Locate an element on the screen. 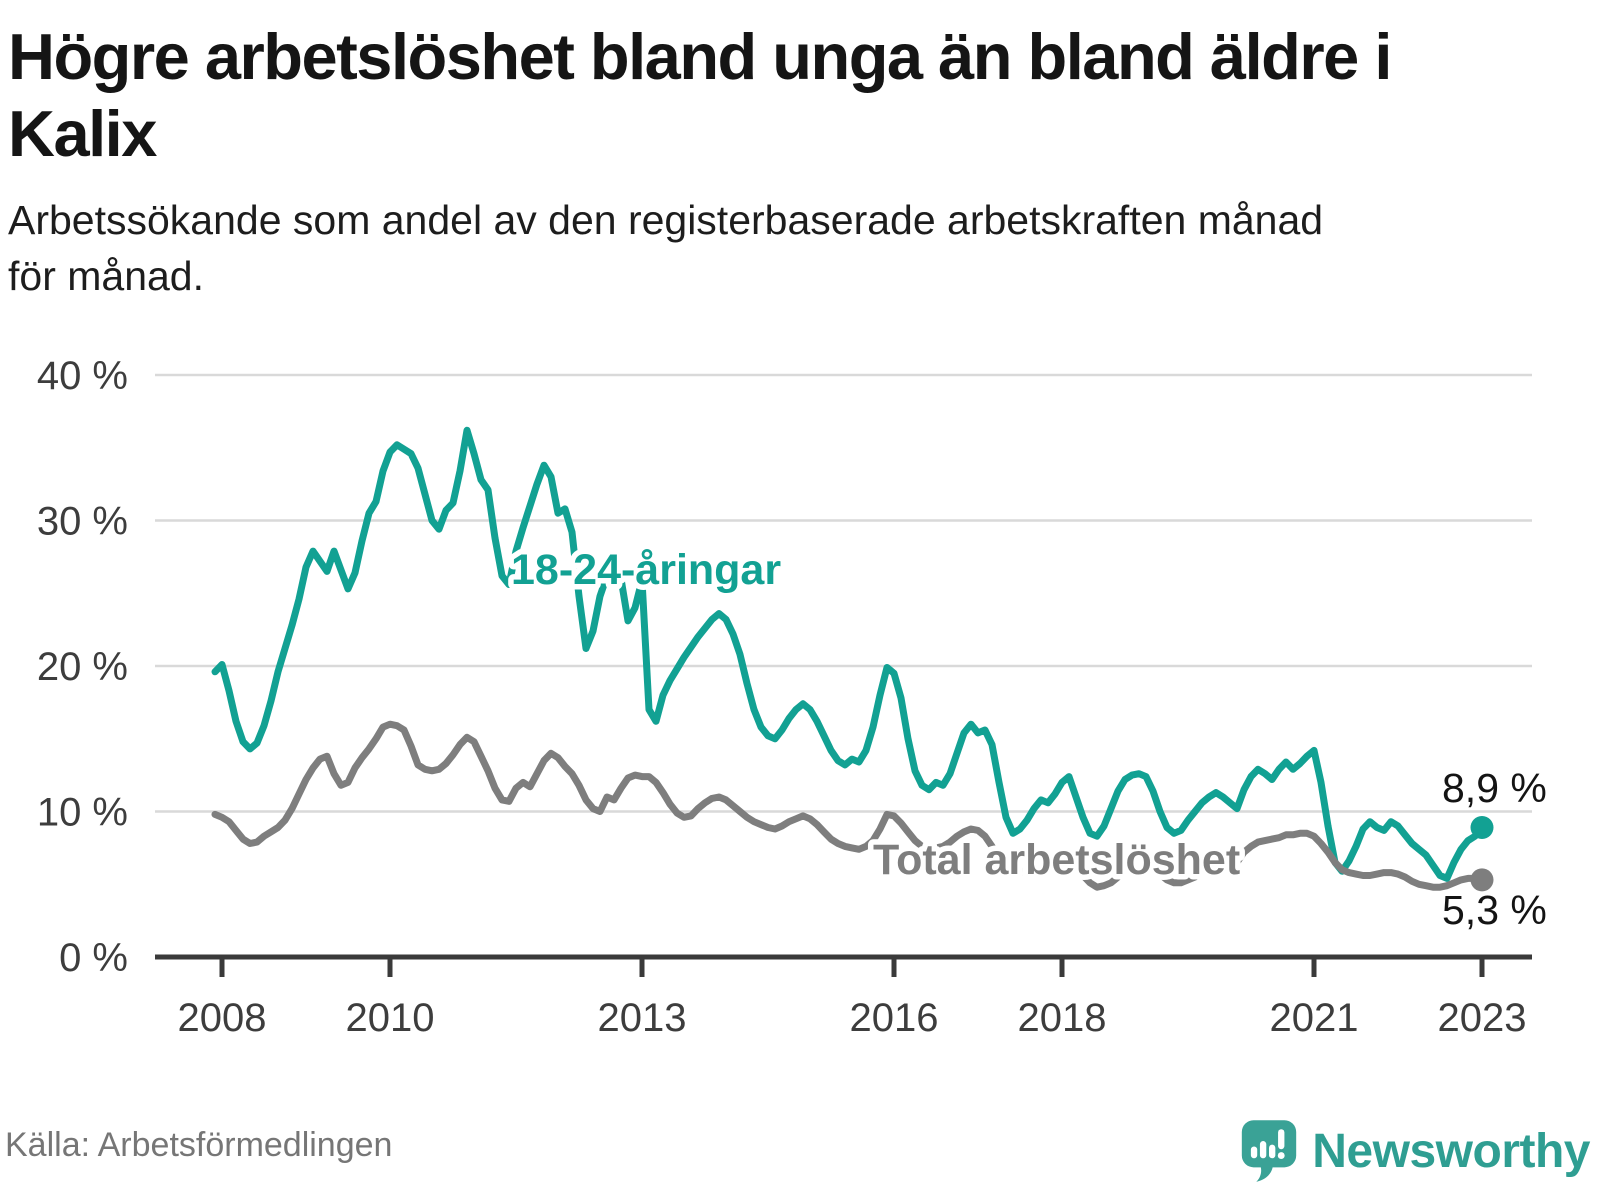  series-end-dot-youth is located at coordinates (1482, 827).